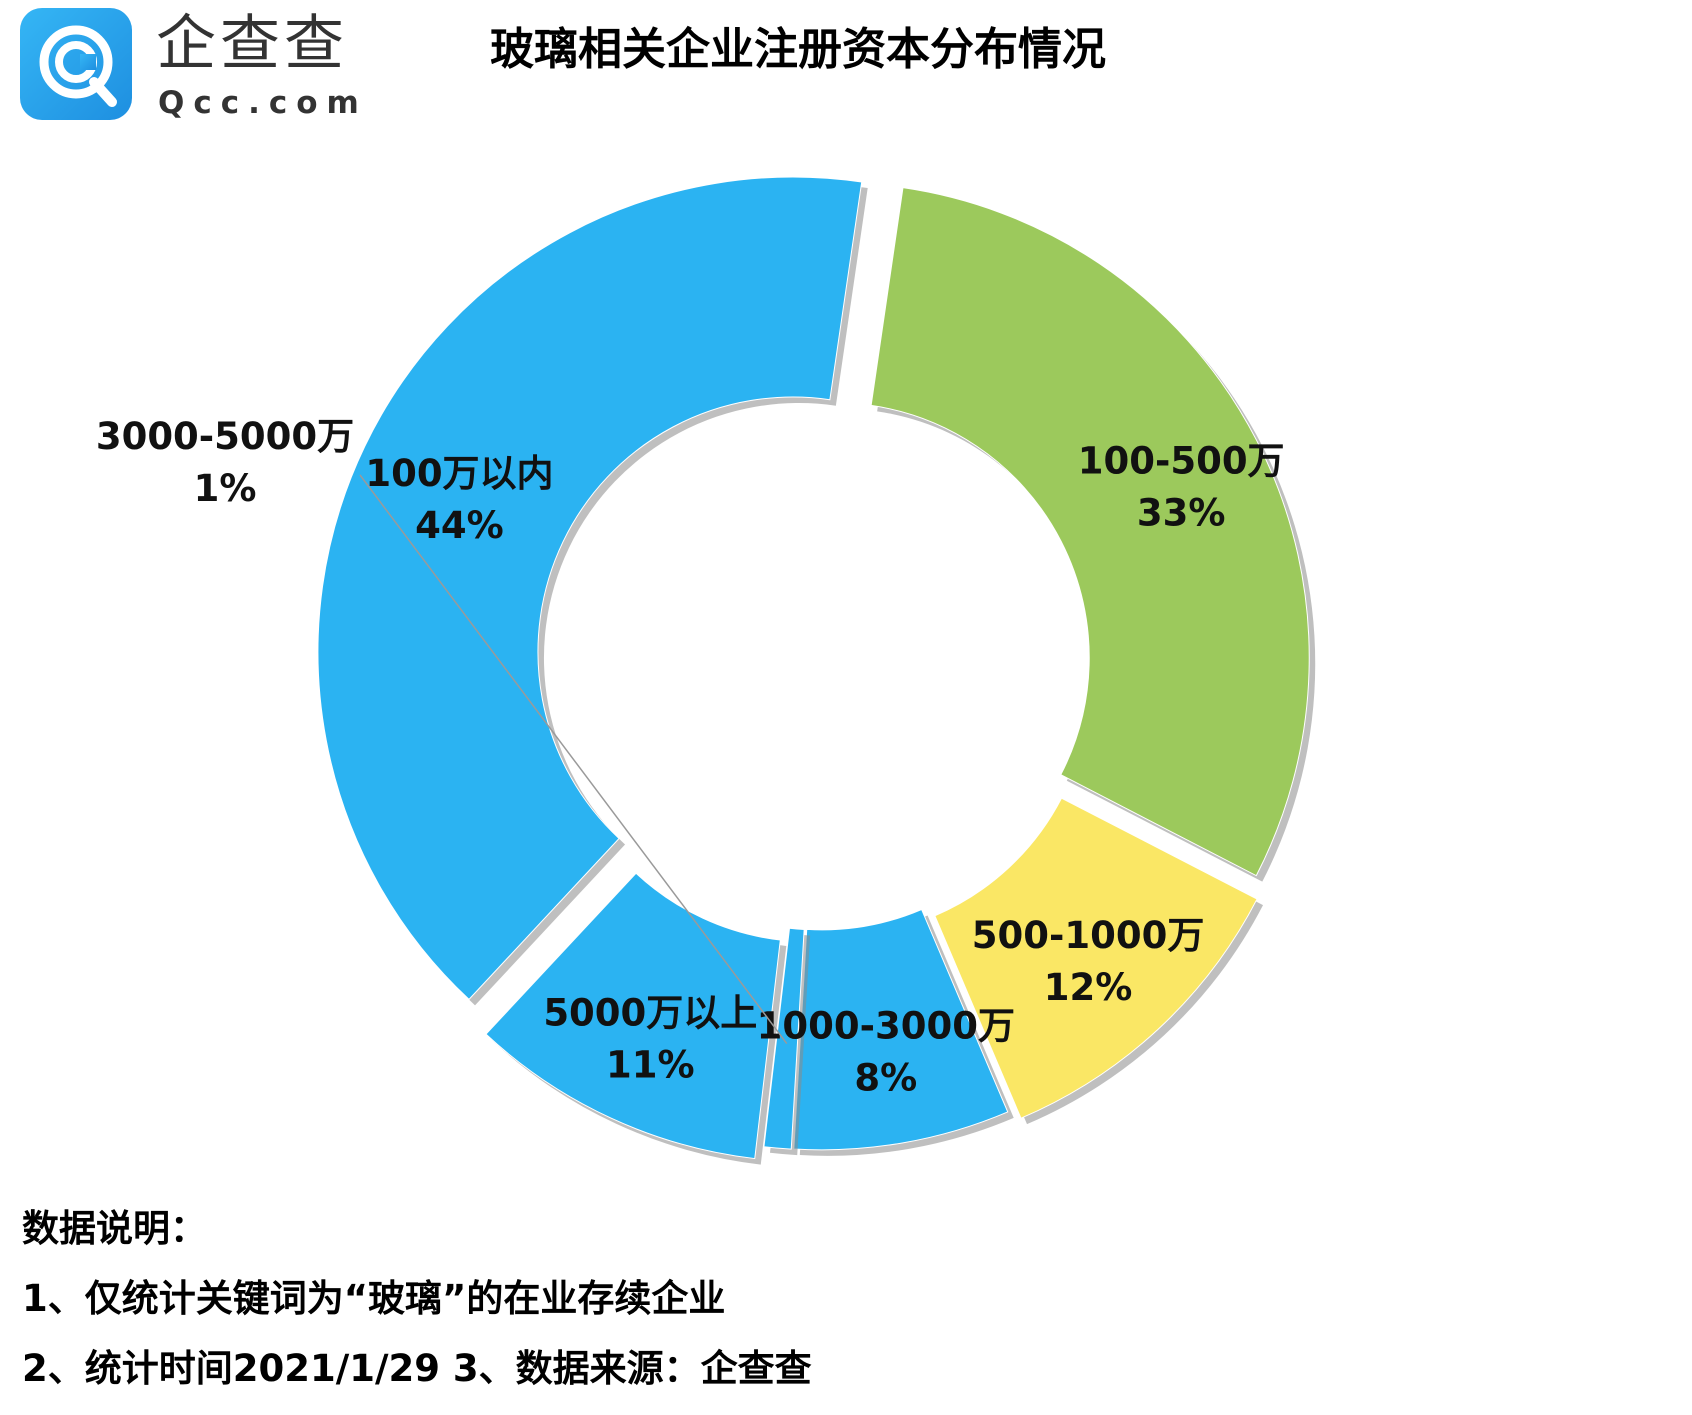 This screenshot has width=1692, height=1415. Describe the element at coordinates (650, 1013) in the screenshot. I see `slice-label-category: 5000万以上` at that location.